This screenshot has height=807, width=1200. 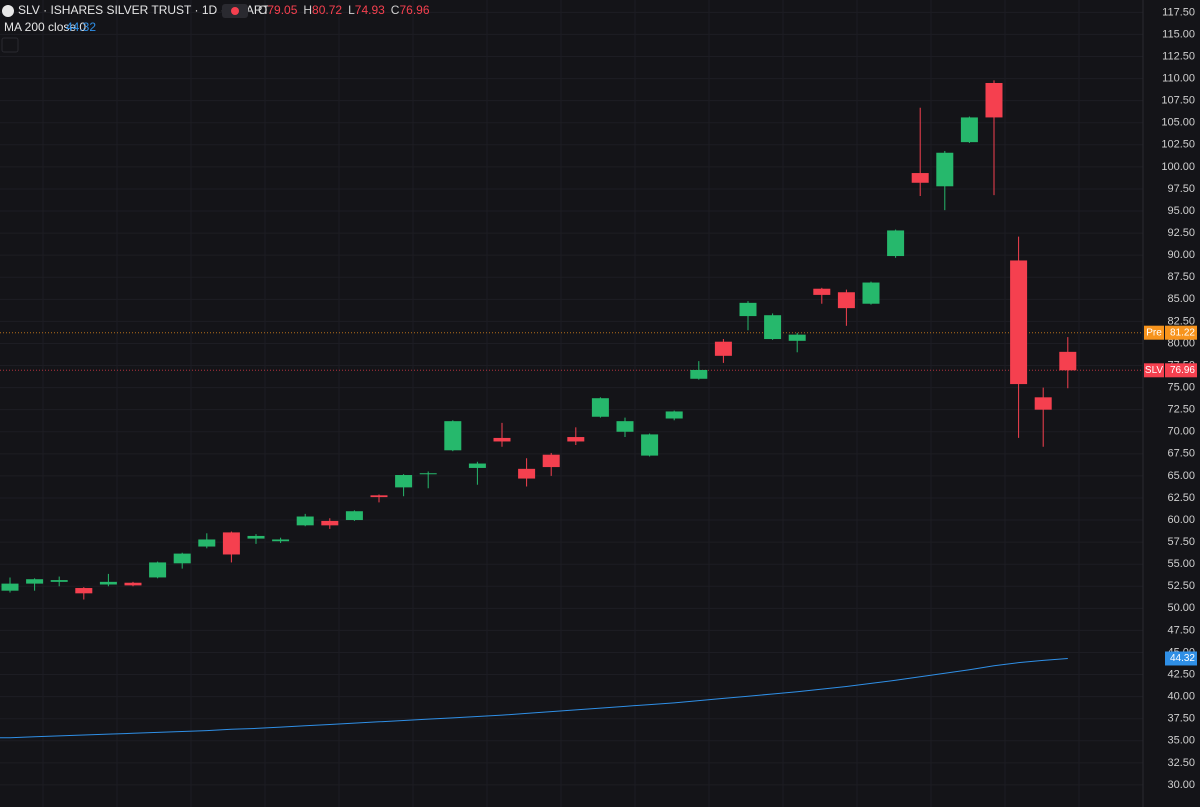 What do you see at coordinates (1181, 697) in the screenshot?
I see `y-tick-label: 40.00` at bounding box center [1181, 697].